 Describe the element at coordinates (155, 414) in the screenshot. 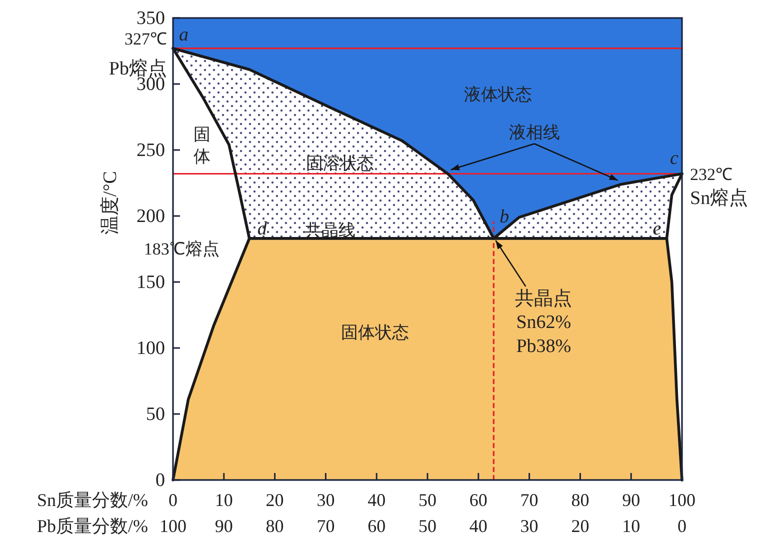

I see `y-tick-label: 50` at that location.